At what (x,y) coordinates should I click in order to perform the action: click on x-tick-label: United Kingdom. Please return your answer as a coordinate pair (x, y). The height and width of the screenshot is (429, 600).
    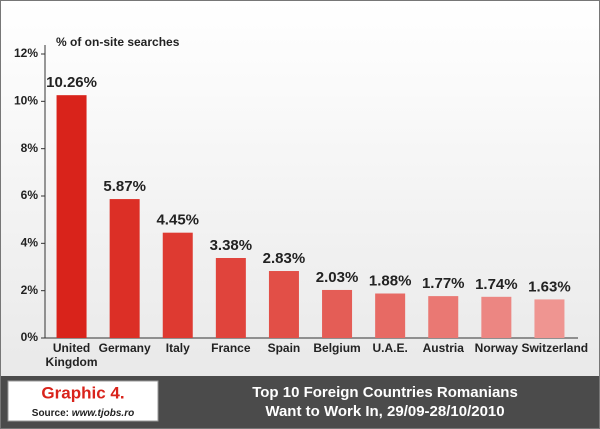
    Looking at the image, I should click on (71, 355).